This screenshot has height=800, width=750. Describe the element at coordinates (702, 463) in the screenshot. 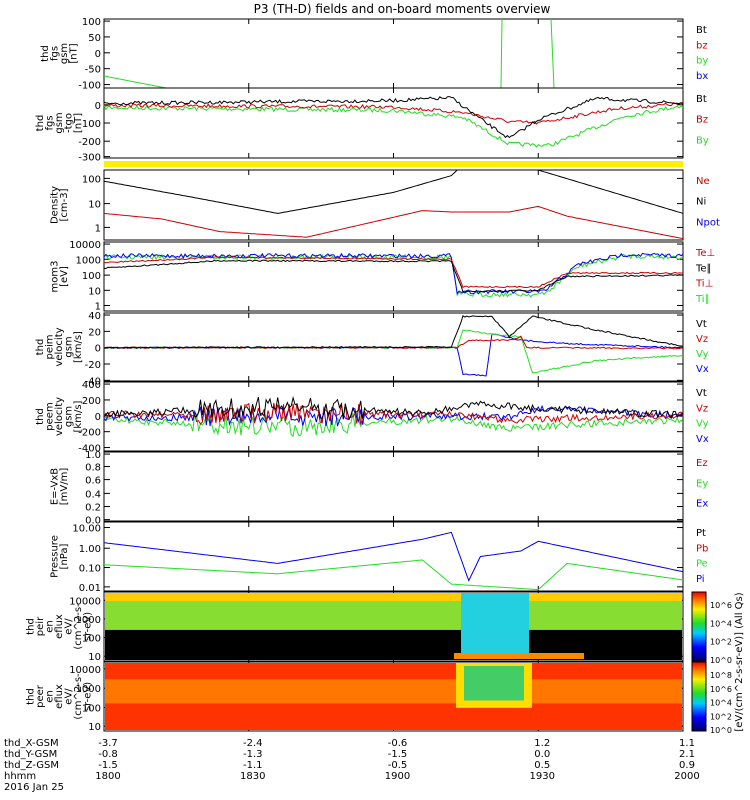

I see `legend-entry: Ez` at that location.